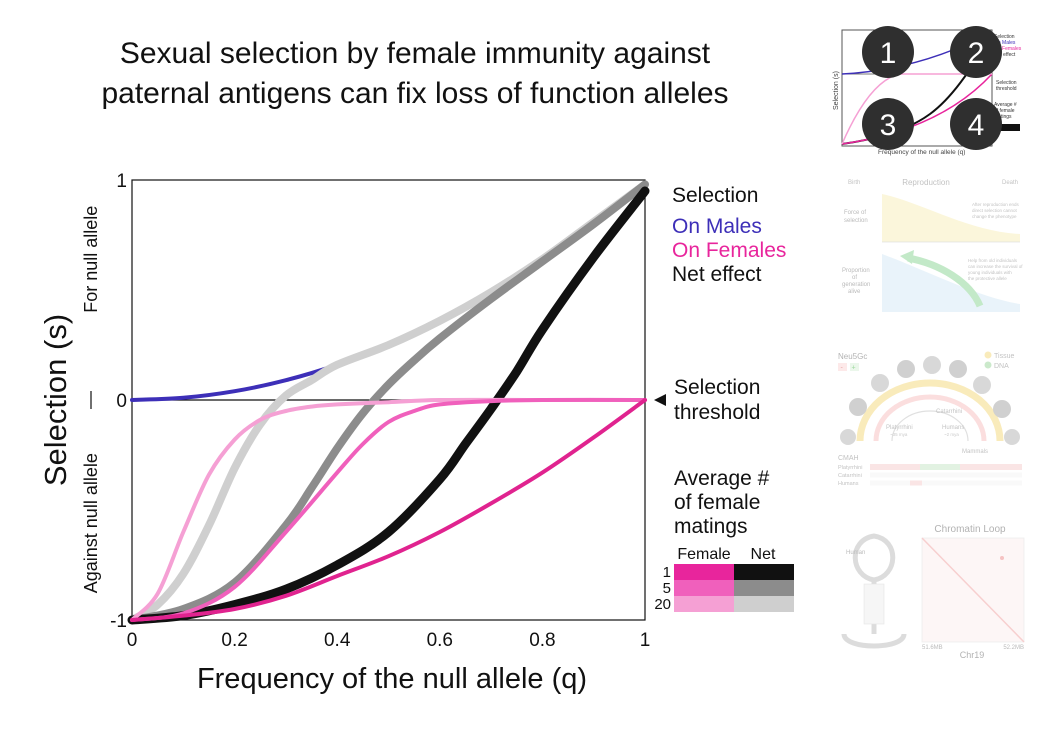  Describe the element at coordinates (953, 428) in the screenshot. I see `thumb3-clade-humans: Humans` at that location.